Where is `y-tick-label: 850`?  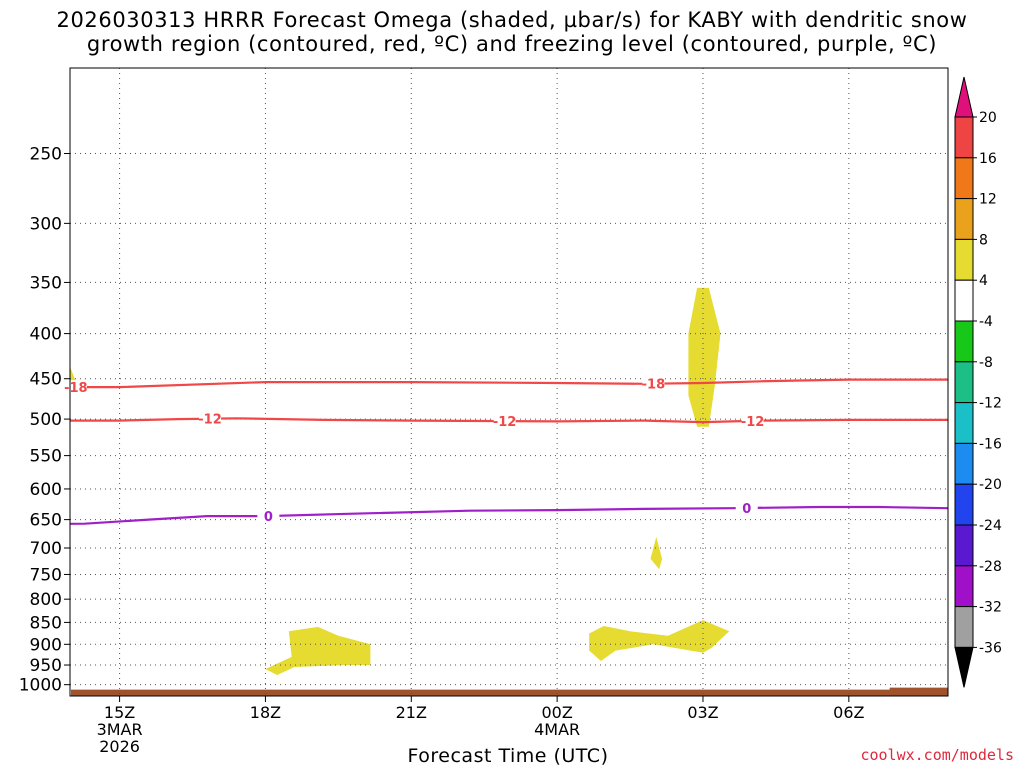 y-tick-label: 850 is located at coordinates (46, 623).